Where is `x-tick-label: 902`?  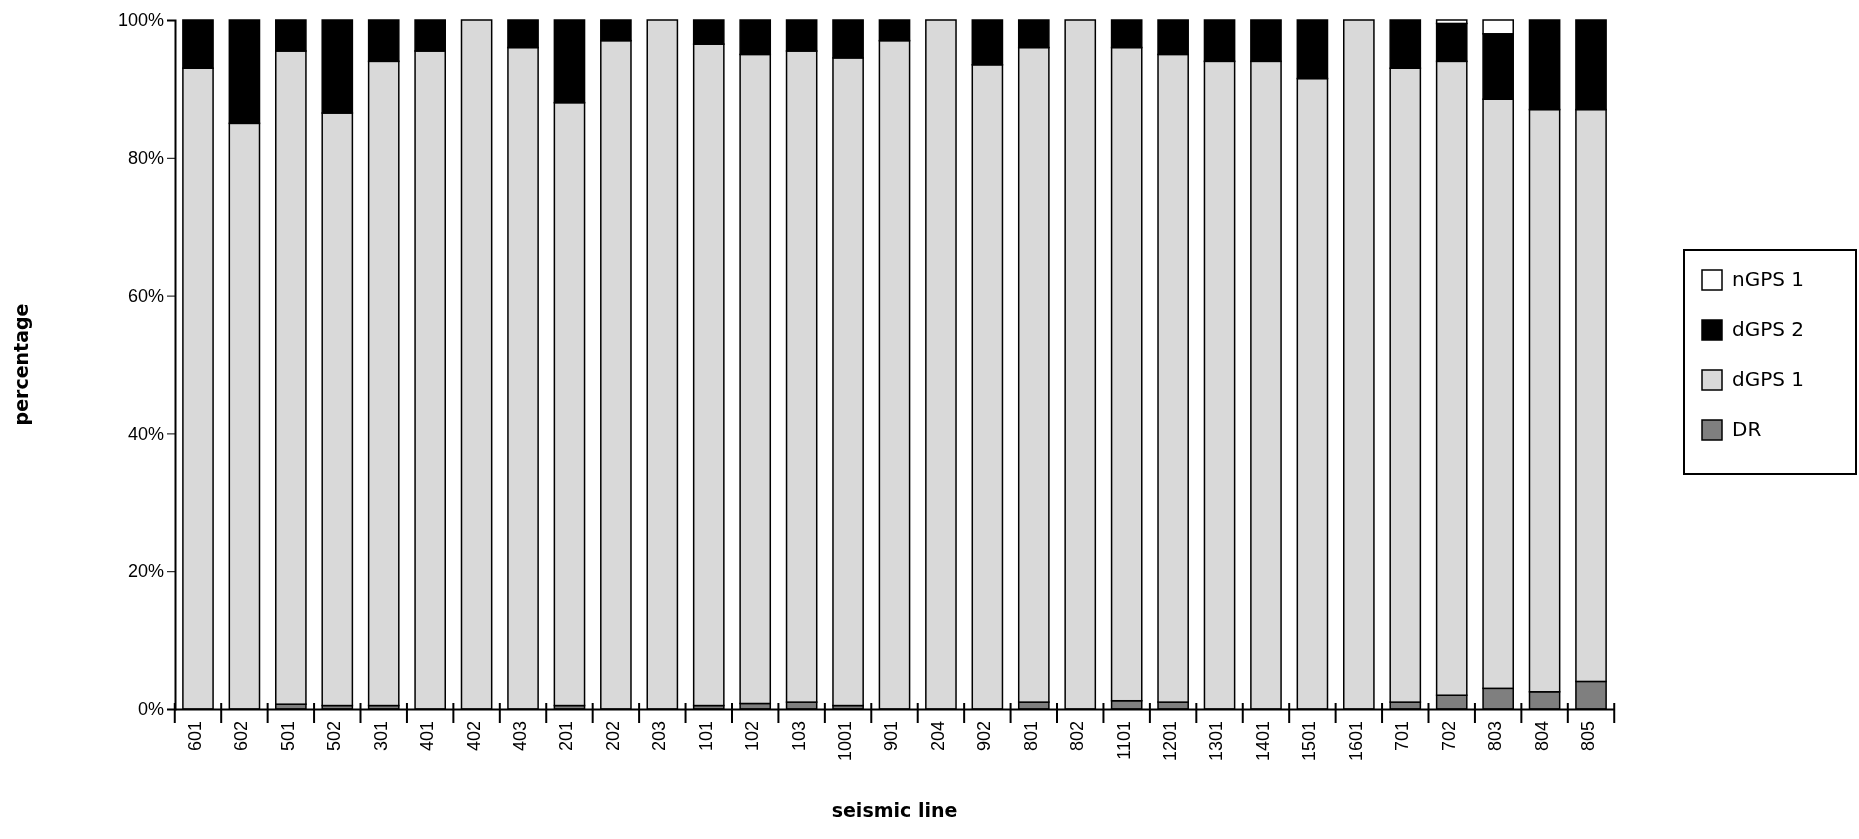
x-tick-label: 902 is located at coordinates (984, 736).